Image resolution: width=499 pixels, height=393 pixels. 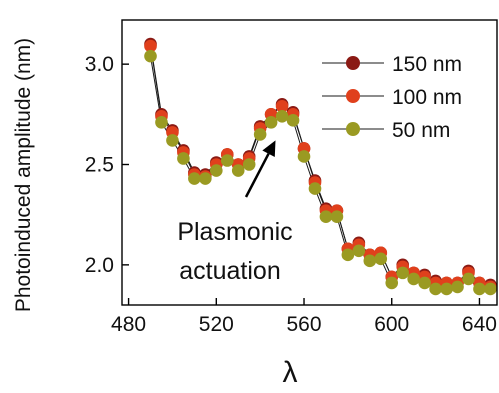 I want to click on legend: 150 nm 100 nm 50 nm, so click(x=392, y=97).